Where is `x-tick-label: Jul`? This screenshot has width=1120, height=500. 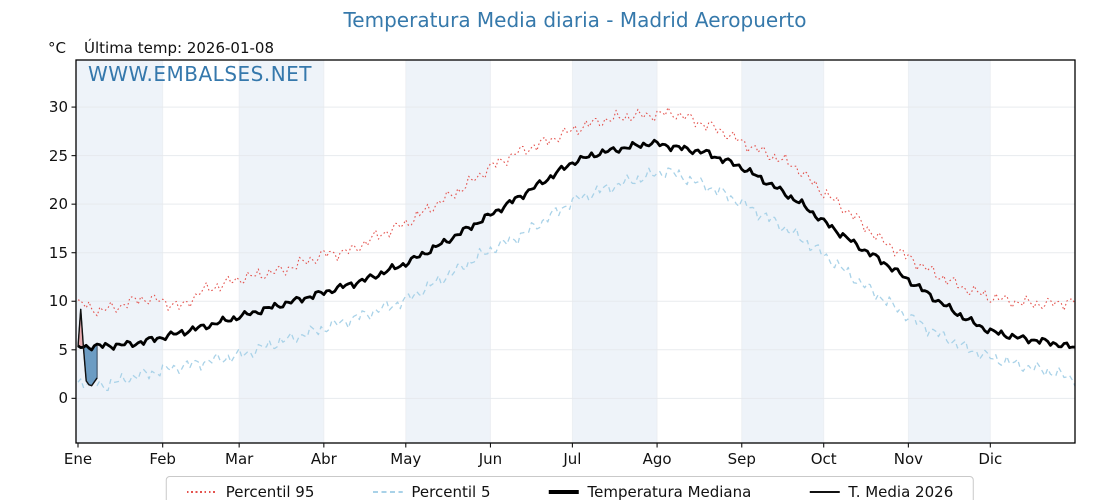 x-tick-label: Jul is located at coordinates (572, 459).